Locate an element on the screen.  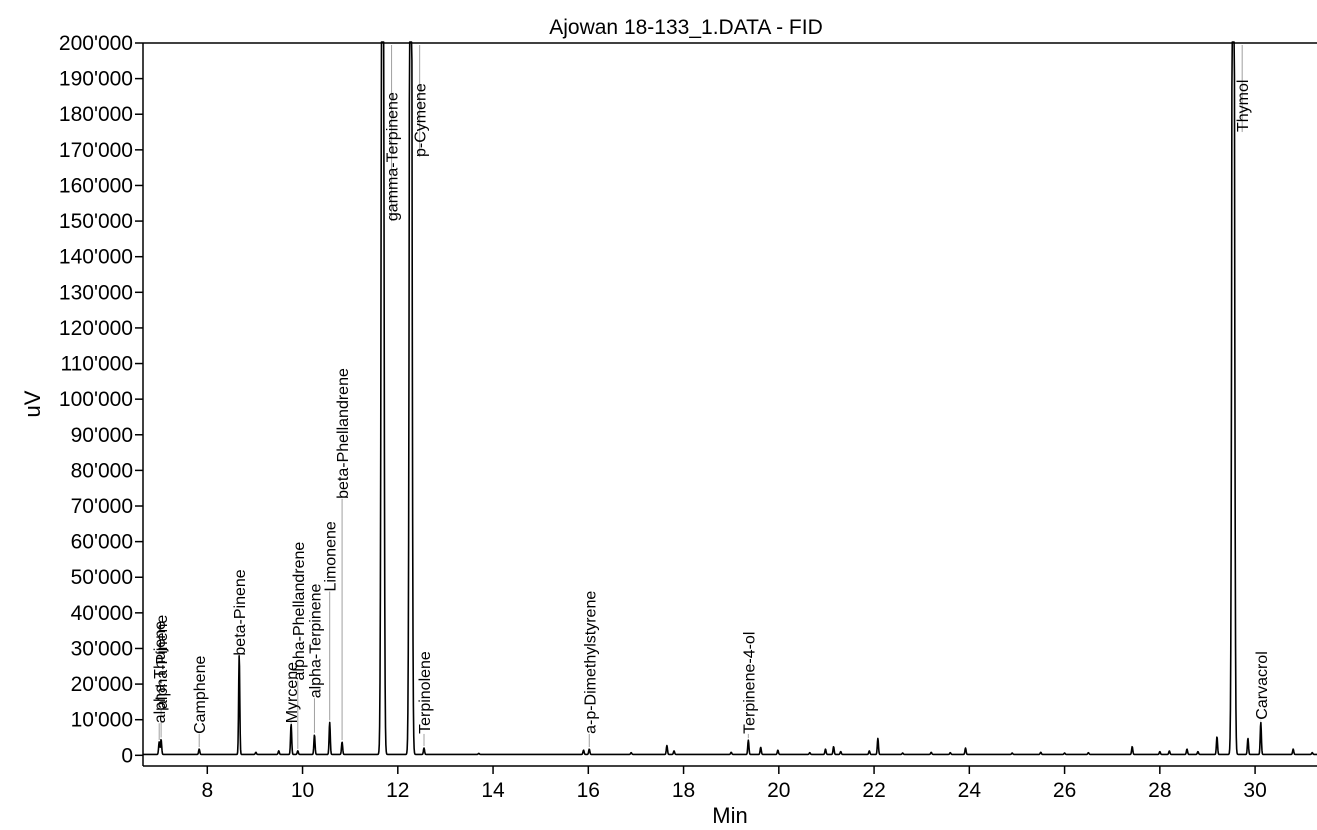
peak-label: Terpinolene is located at coordinates (425, 692).